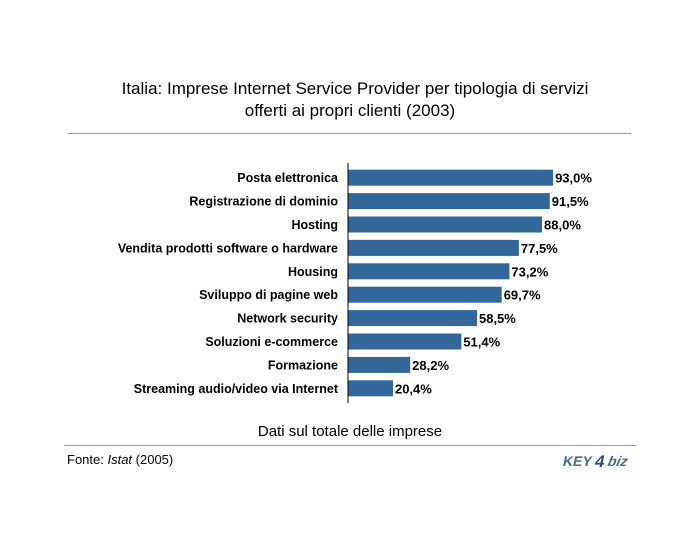 The image size is (700, 550). What do you see at coordinates (271, 342) in the screenshot?
I see `category-label: Soluzioni e-commerce` at bounding box center [271, 342].